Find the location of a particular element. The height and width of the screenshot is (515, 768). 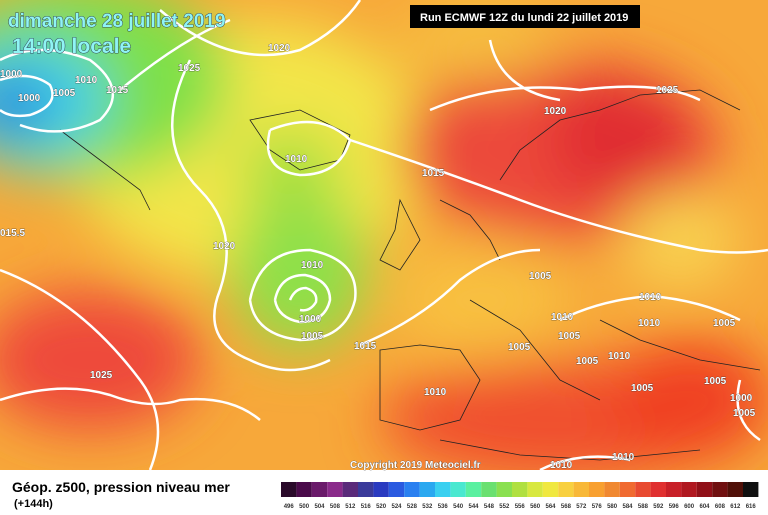

isobar-label: 015.5 is located at coordinates (12, 233).